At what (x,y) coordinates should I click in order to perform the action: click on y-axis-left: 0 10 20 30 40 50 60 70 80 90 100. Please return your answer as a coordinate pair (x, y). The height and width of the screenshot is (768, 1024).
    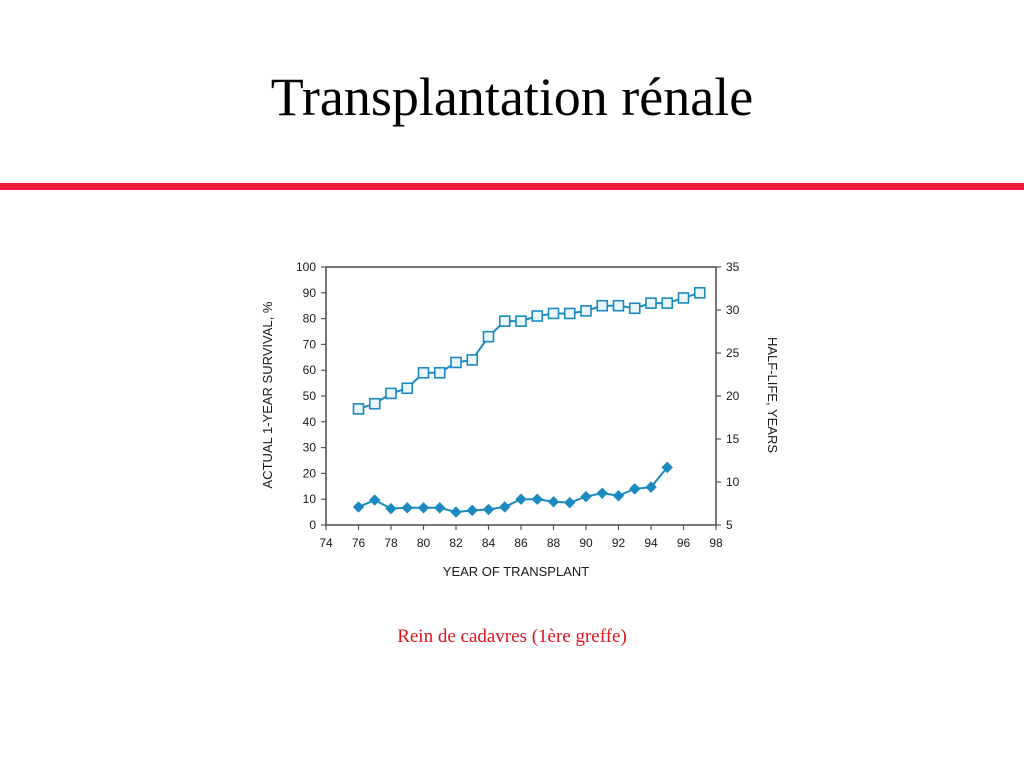
    Looking at the image, I should click on (311, 396).